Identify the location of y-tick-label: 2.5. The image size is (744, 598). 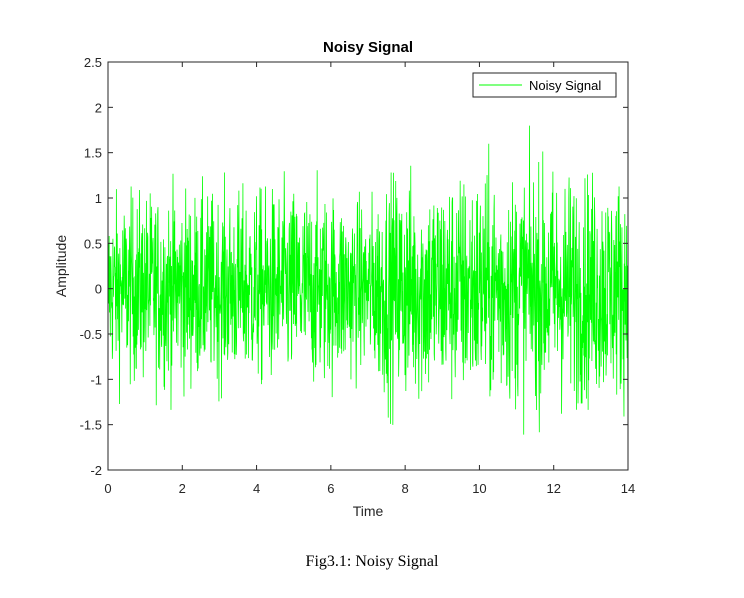
(93, 62).